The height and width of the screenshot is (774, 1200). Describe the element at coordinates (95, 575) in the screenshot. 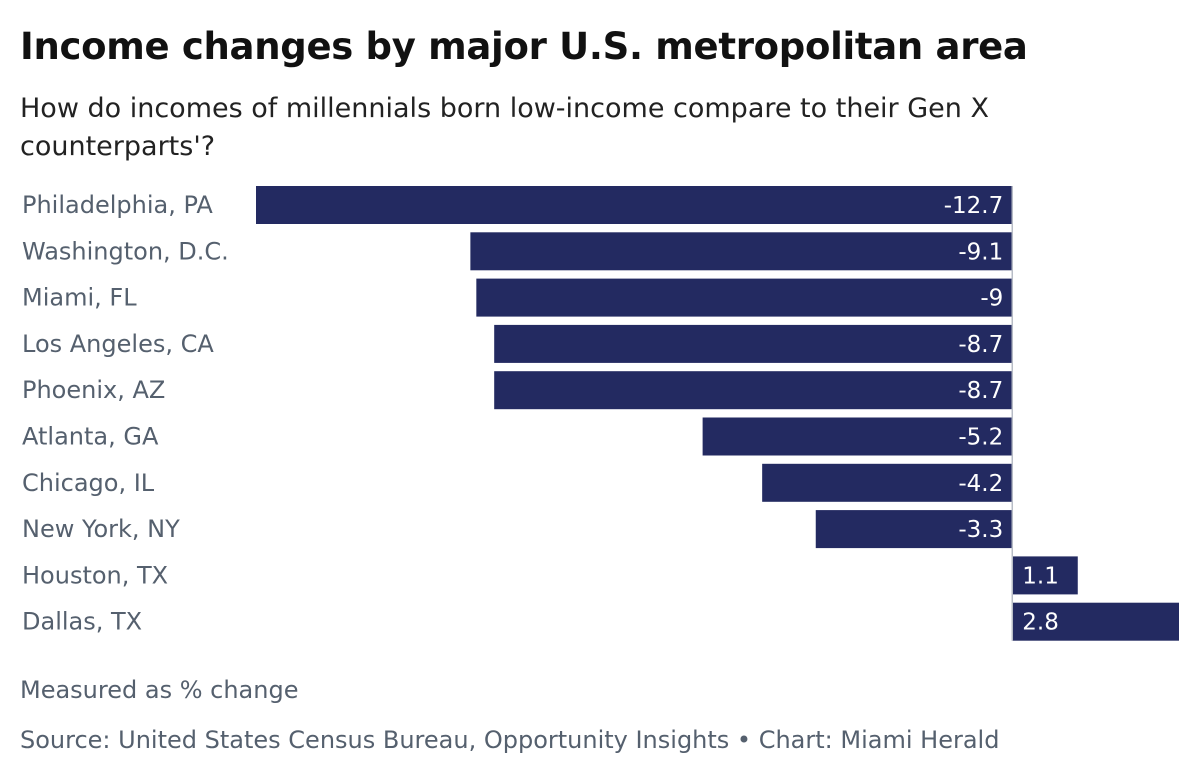

I see `category-label: Houston, TX` at that location.